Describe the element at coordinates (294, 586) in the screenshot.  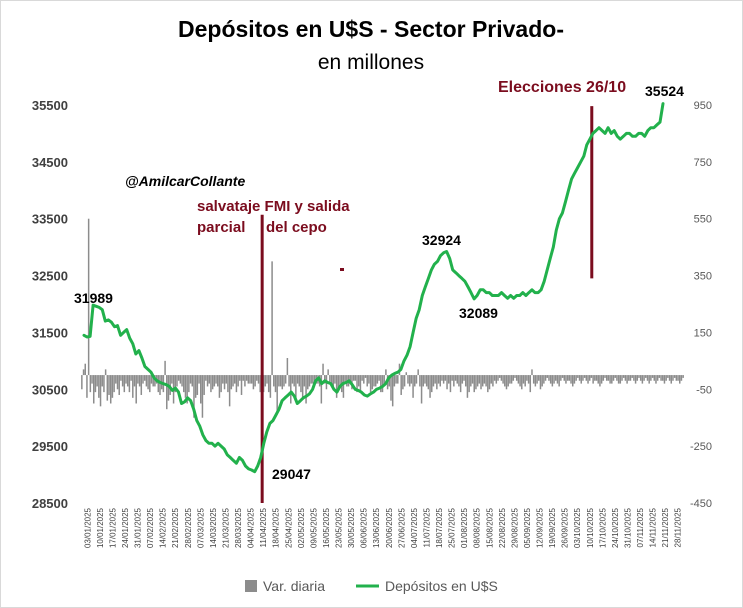
I see `legend-bar-label: Var. diaria` at that location.